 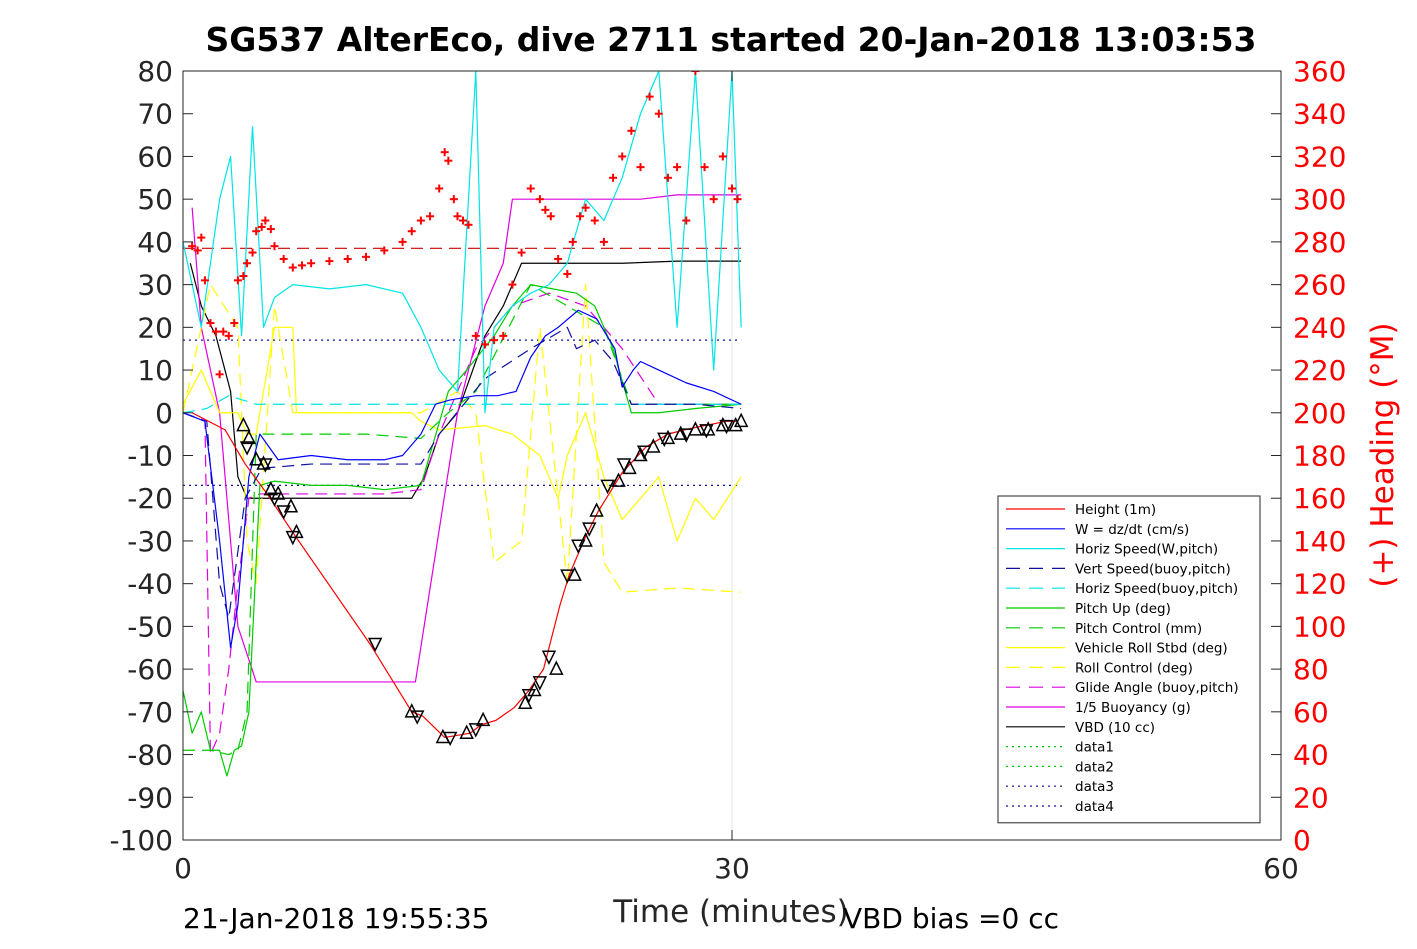 What do you see at coordinates (1094, 767) in the screenshot?
I see `legend-entry: data2` at bounding box center [1094, 767].